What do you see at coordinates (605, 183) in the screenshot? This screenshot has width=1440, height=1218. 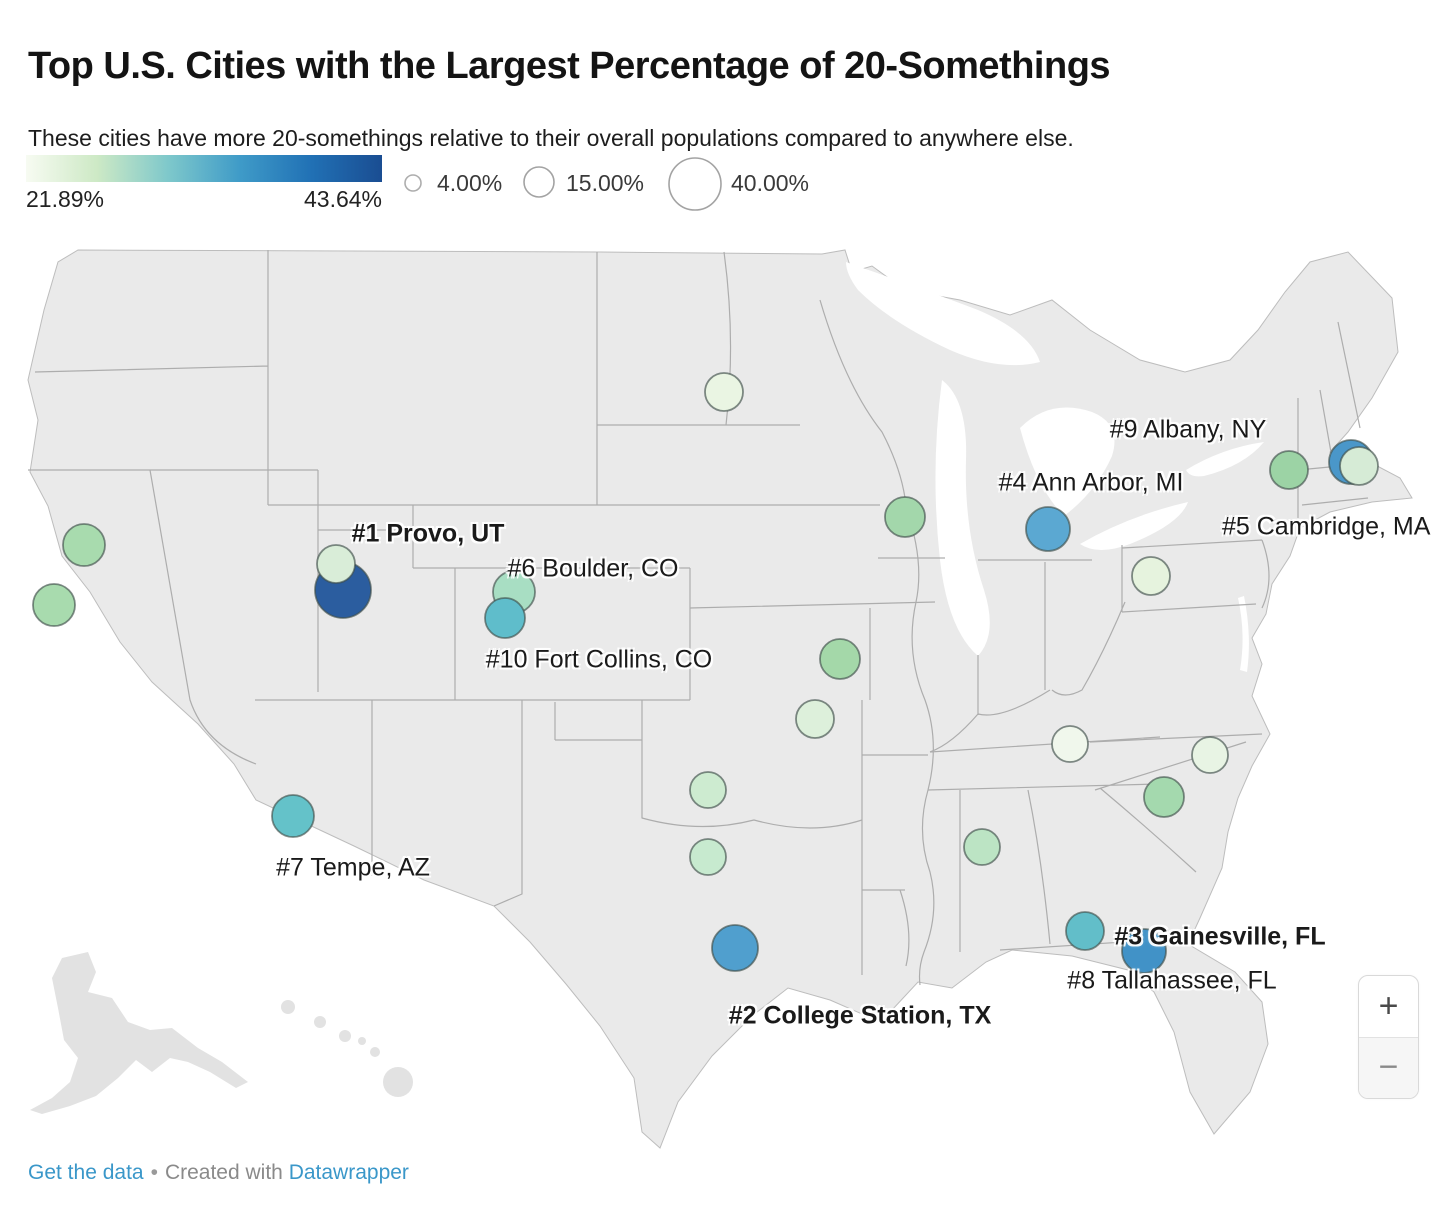 I see `size-legend-label-medium: 15.00%` at bounding box center [605, 183].